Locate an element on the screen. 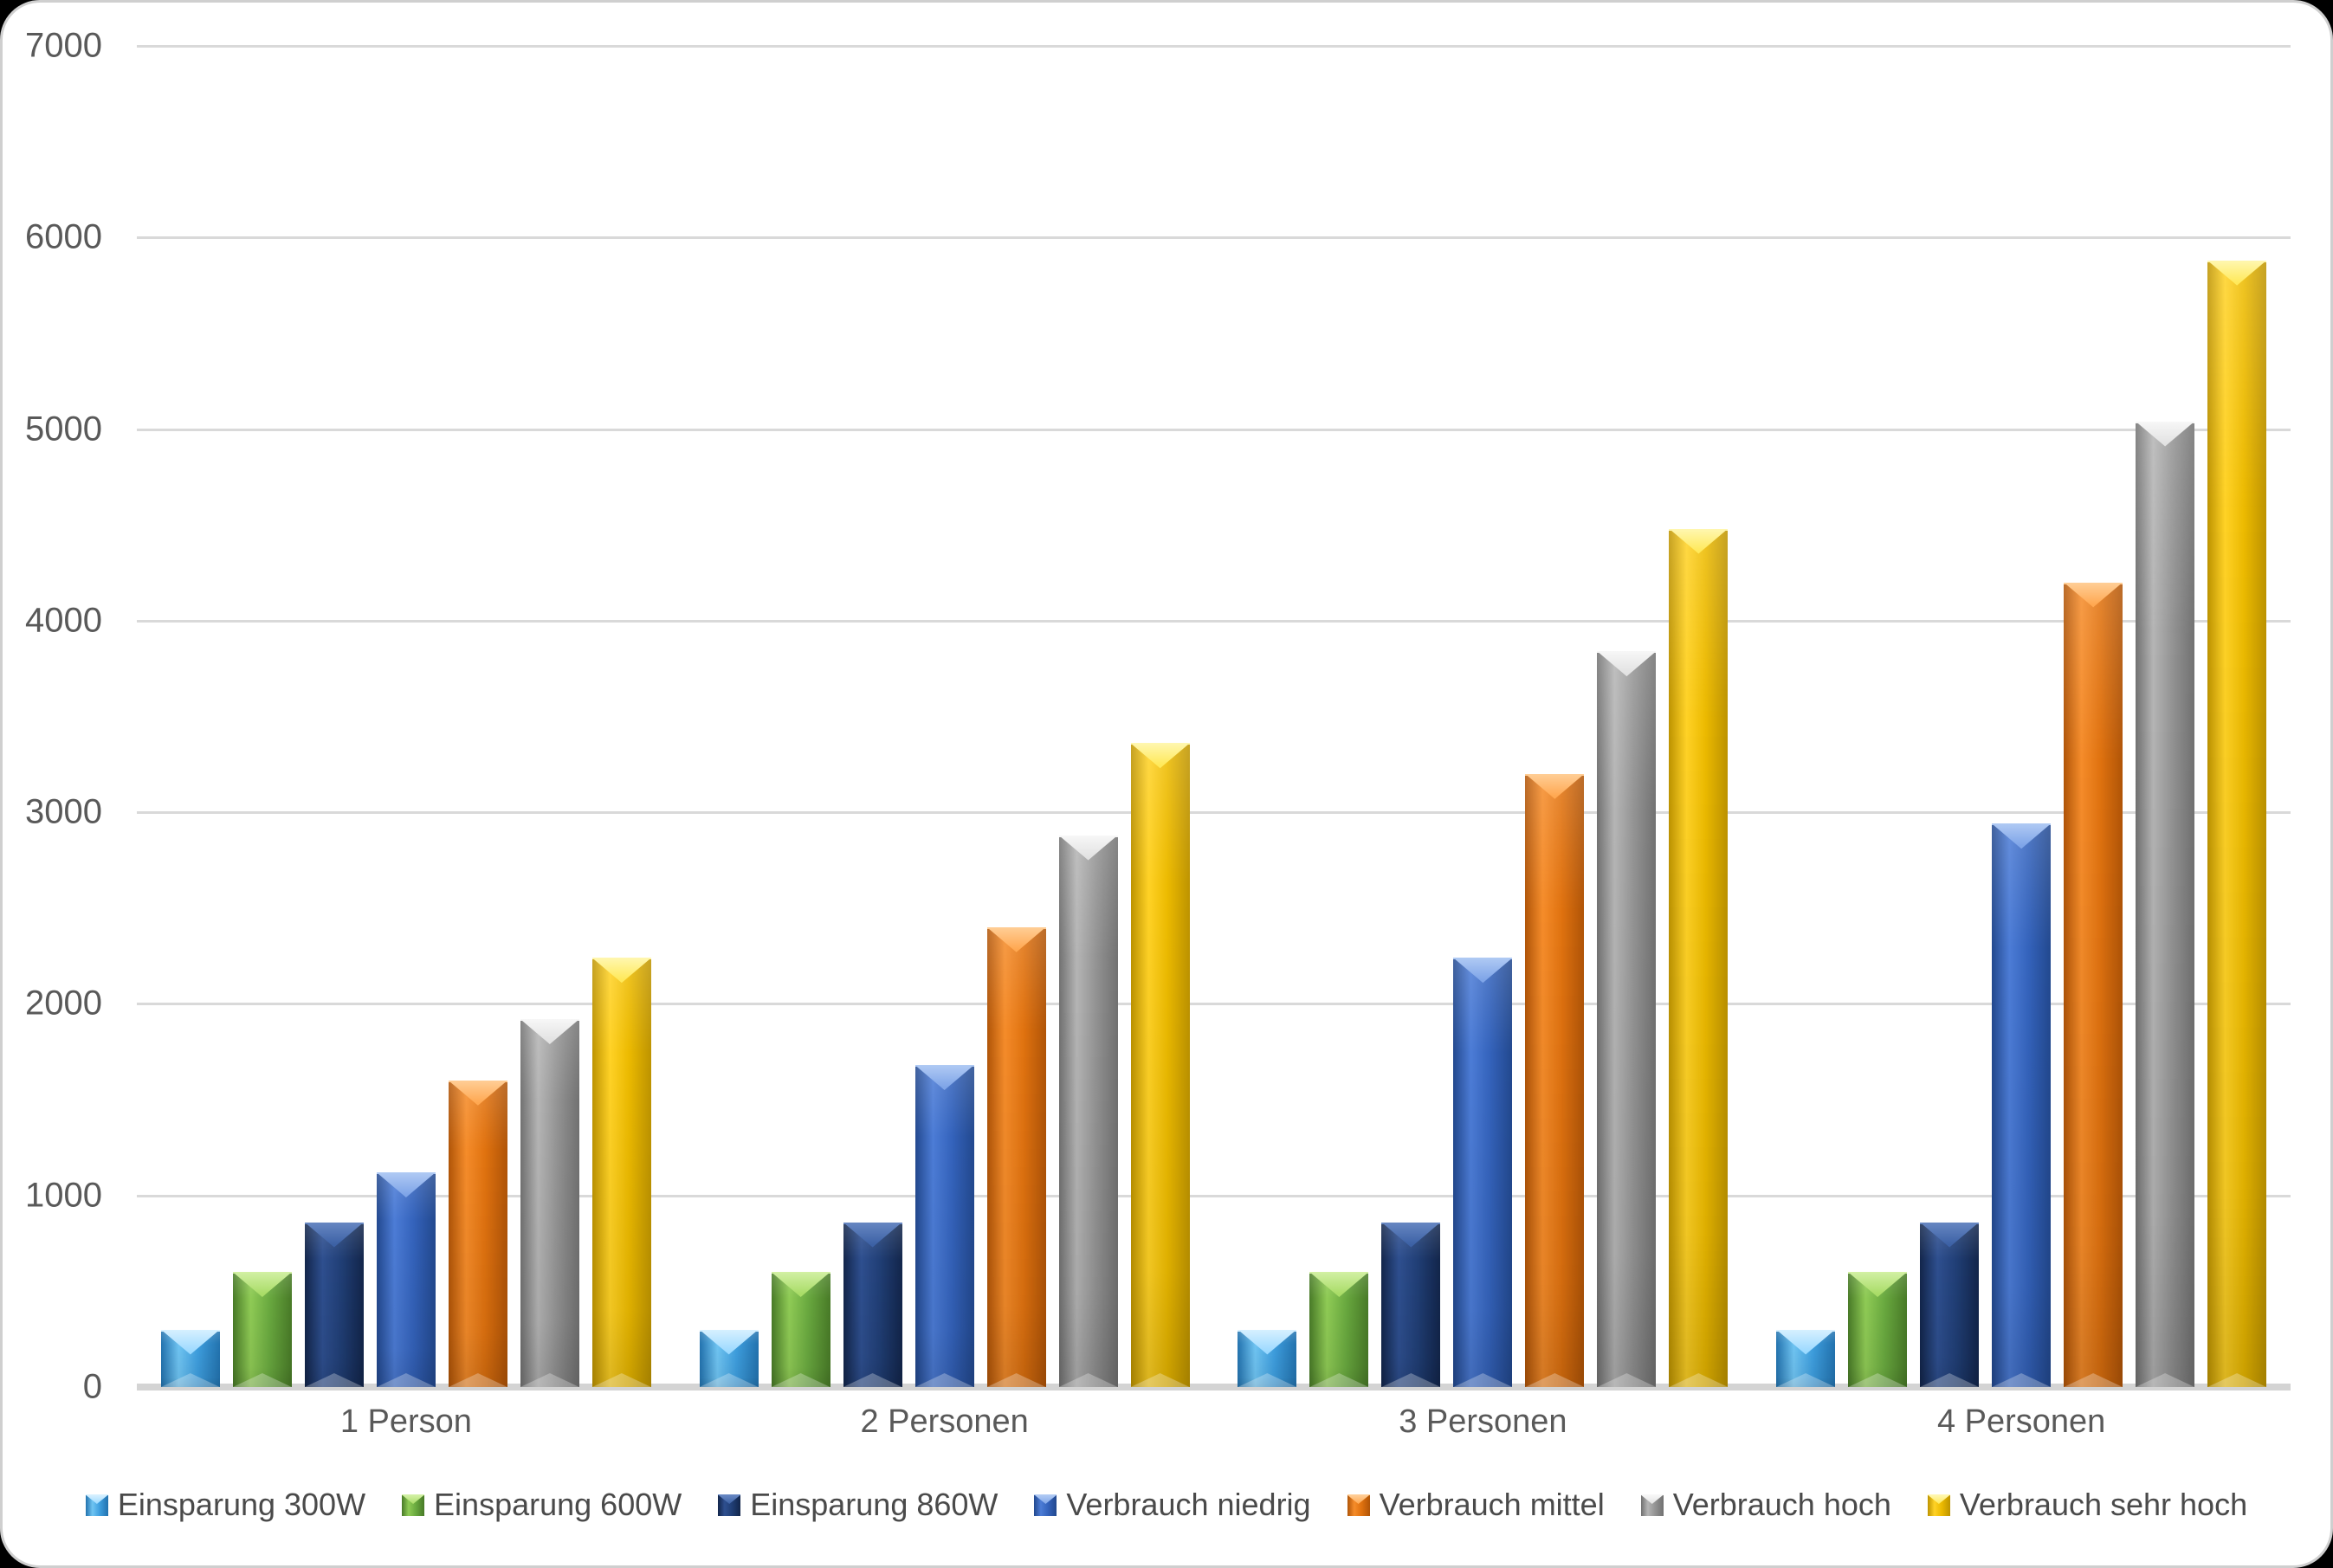 The width and height of the screenshot is (2333, 1568). y-tick-label-4000: 4000 is located at coordinates (63, 620).